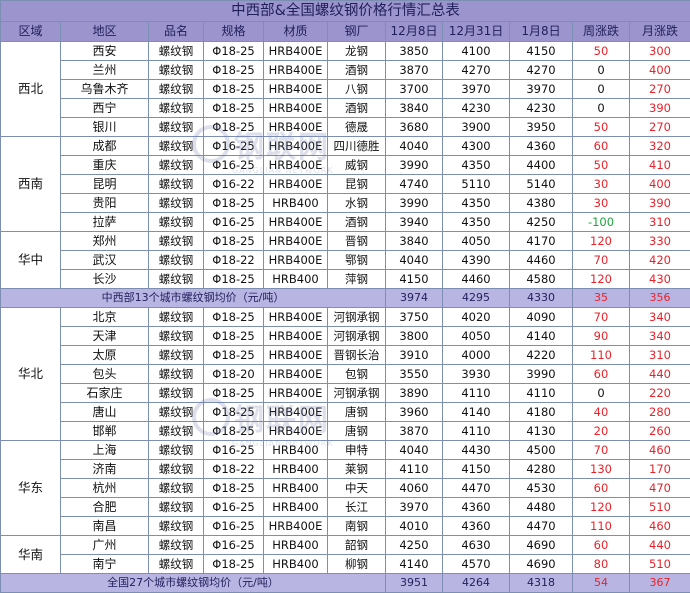 The width and height of the screenshot is (690, 593). I want to click on spec-cell: Φ16-25, so click(234, 507).